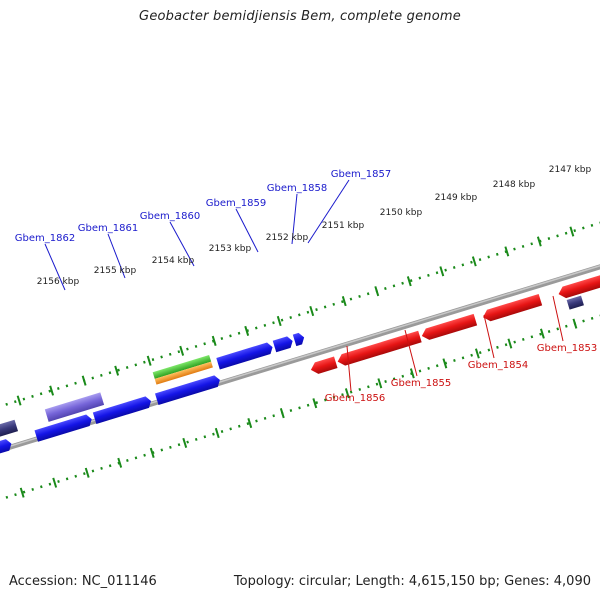 This screenshot has width=600, height=600. What do you see at coordinates (401, 213) in the screenshot?
I see `scale-label: 2150 kbp` at bounding box center [401, 213].